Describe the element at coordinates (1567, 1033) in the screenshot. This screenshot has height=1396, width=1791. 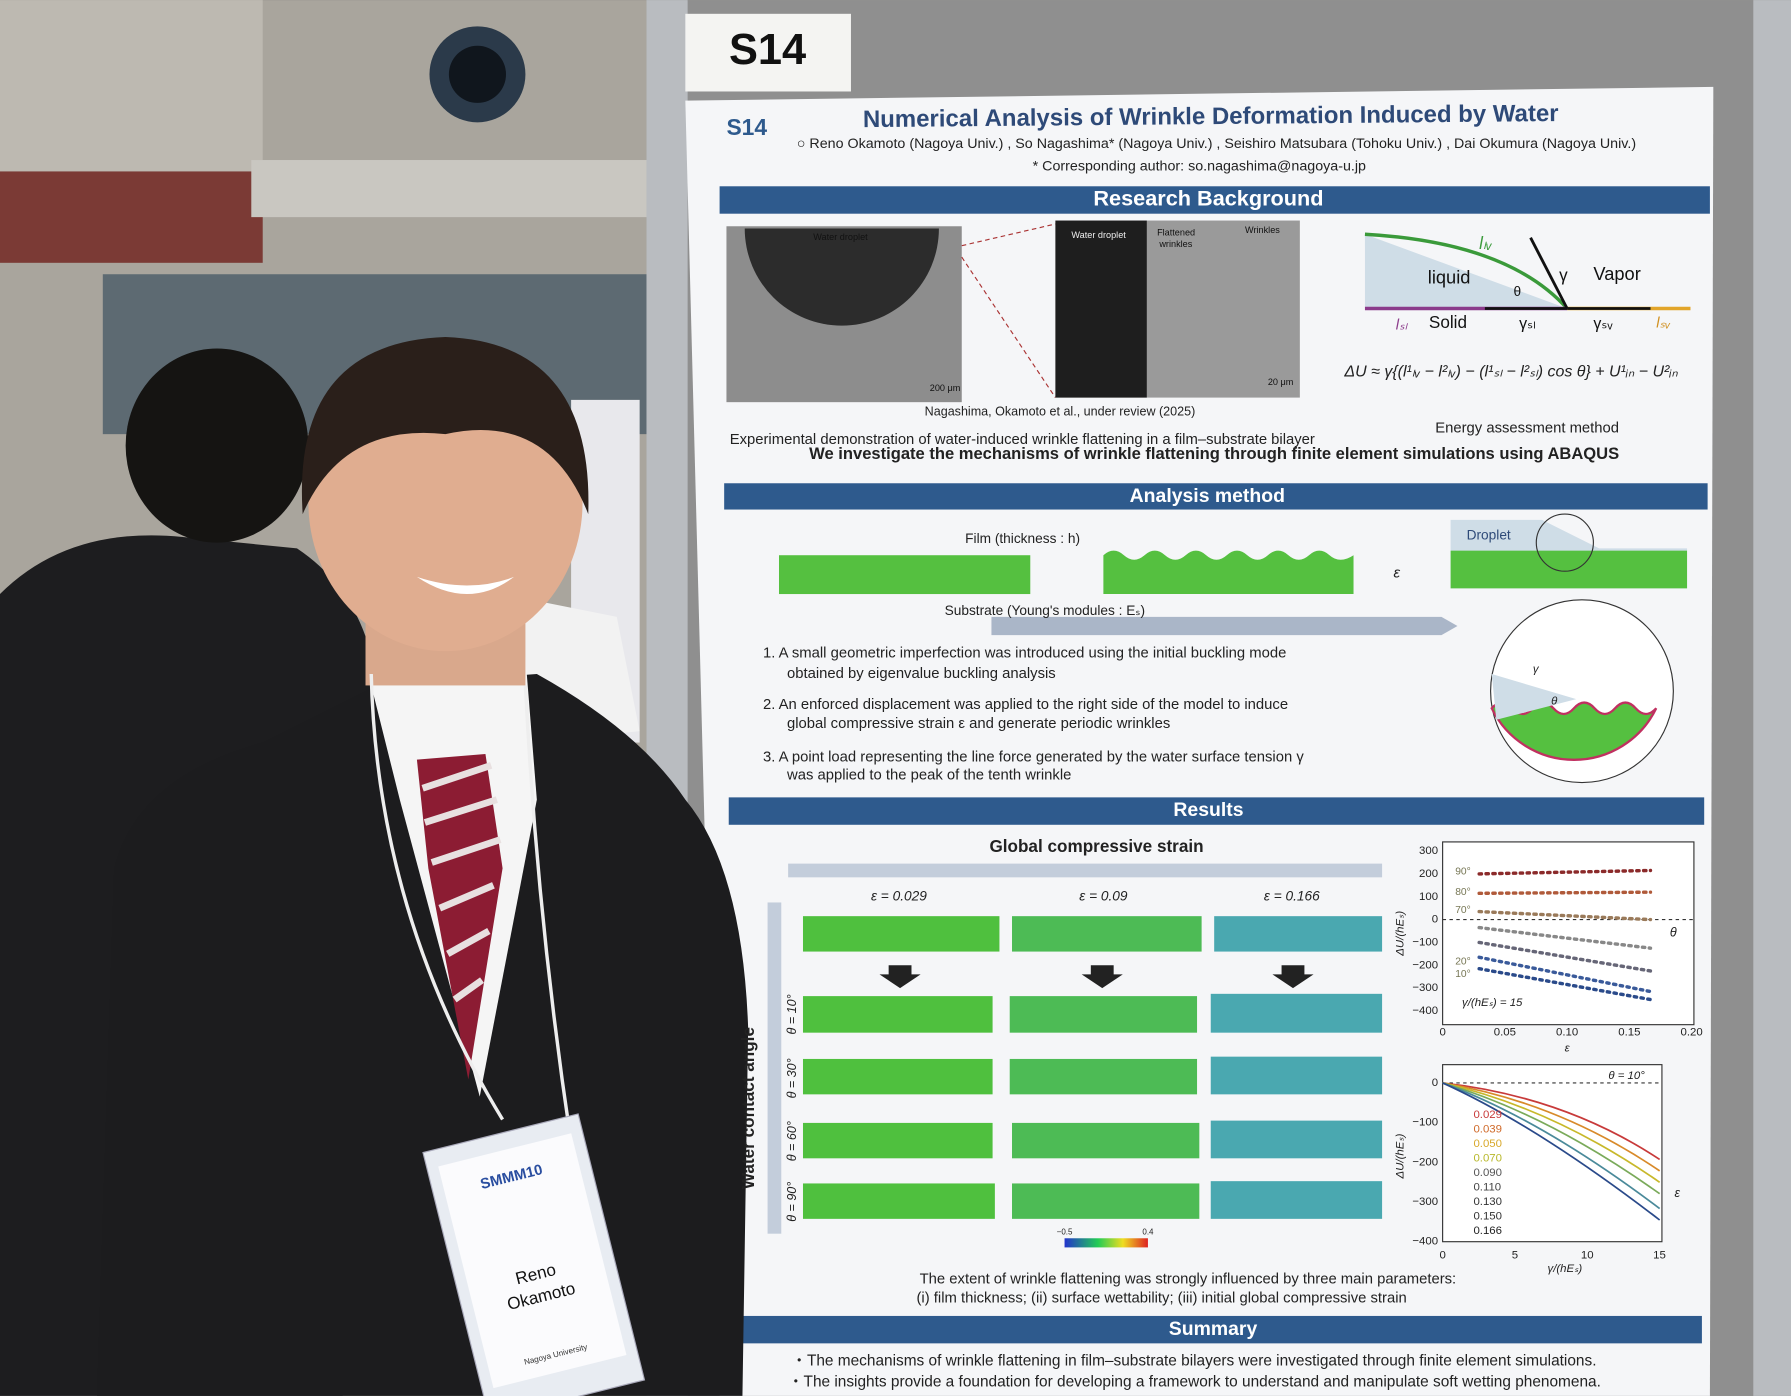
I see `x-tick-label: 0.10` at that location.